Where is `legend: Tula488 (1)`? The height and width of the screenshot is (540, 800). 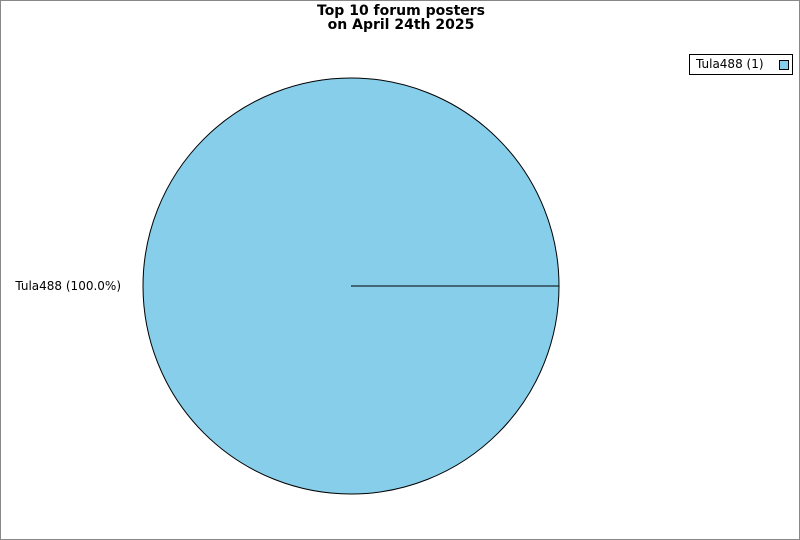 legend: Tula488 (1) is located at coordinates (741, 64).